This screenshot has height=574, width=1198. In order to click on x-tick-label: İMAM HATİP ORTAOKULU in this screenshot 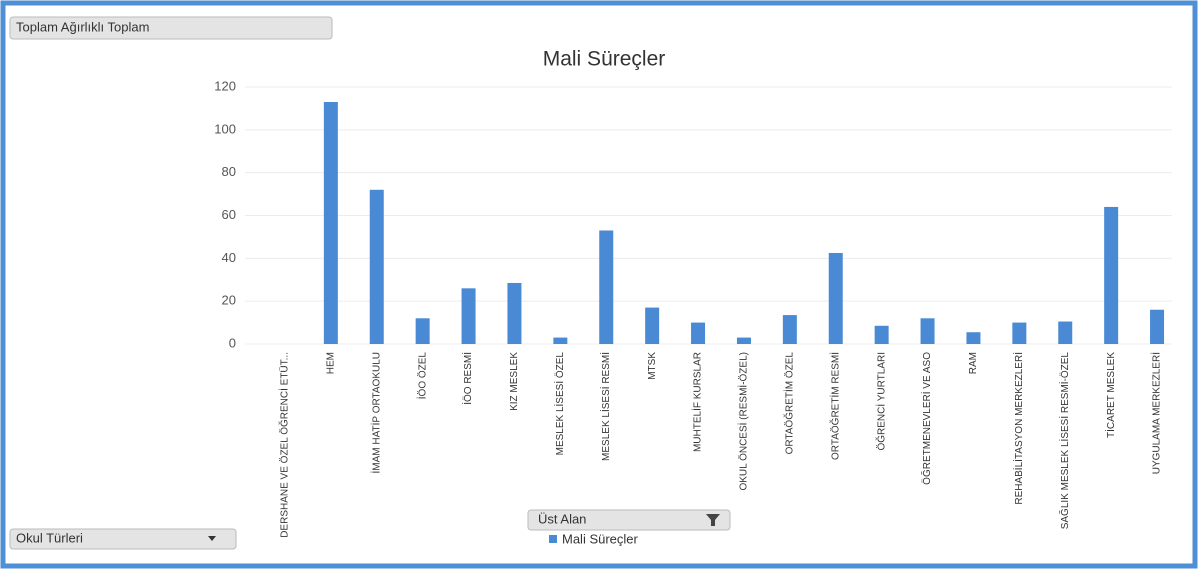, I will do `click(375, 413)`.